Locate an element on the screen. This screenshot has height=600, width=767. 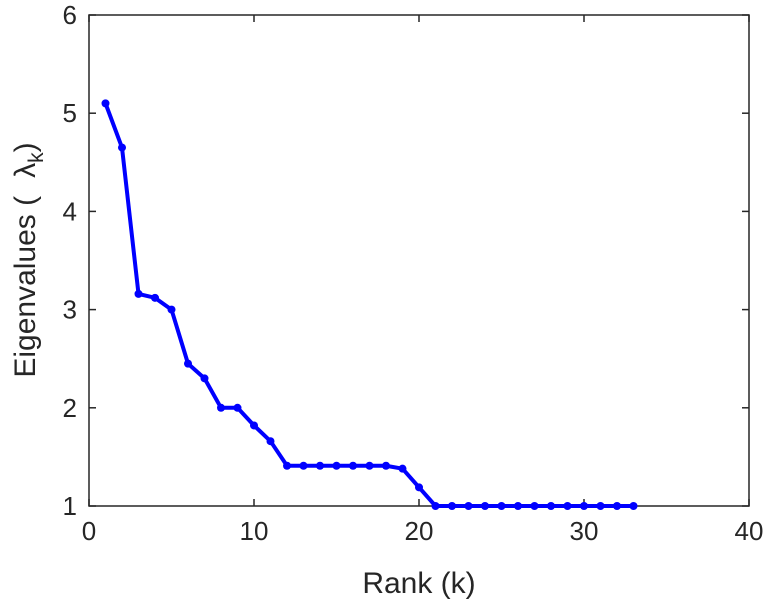
x-tick-label: 10 is located at coordinates (254, 531).